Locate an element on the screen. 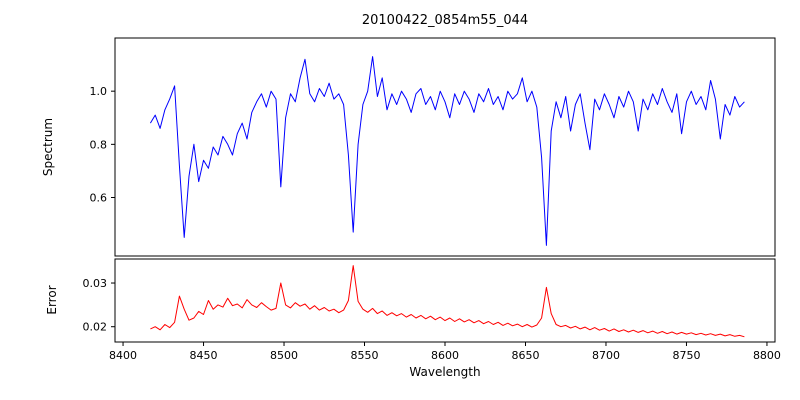 The width and height of the screenshot is (800, 400). x-tick-label: 8450 is located at coordinates (204, 355).